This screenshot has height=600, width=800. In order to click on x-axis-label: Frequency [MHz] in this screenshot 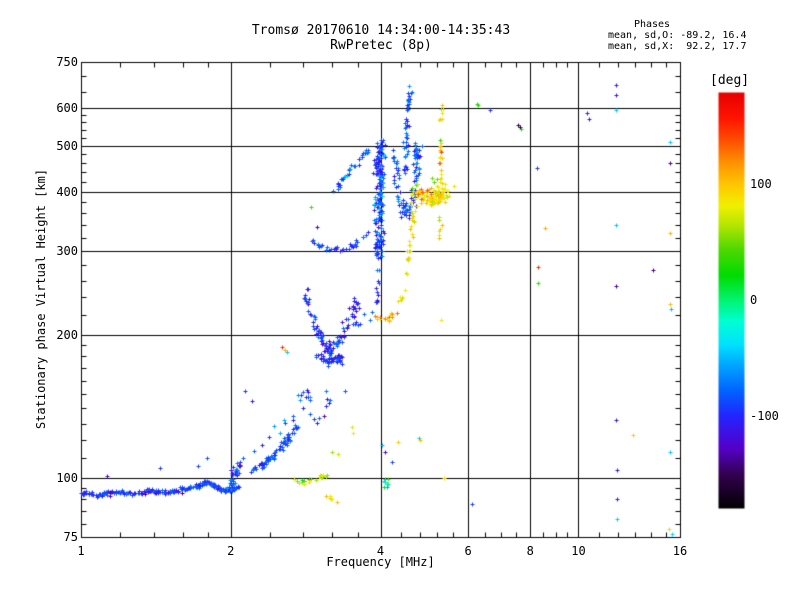, I will do `click(380, 562)`.